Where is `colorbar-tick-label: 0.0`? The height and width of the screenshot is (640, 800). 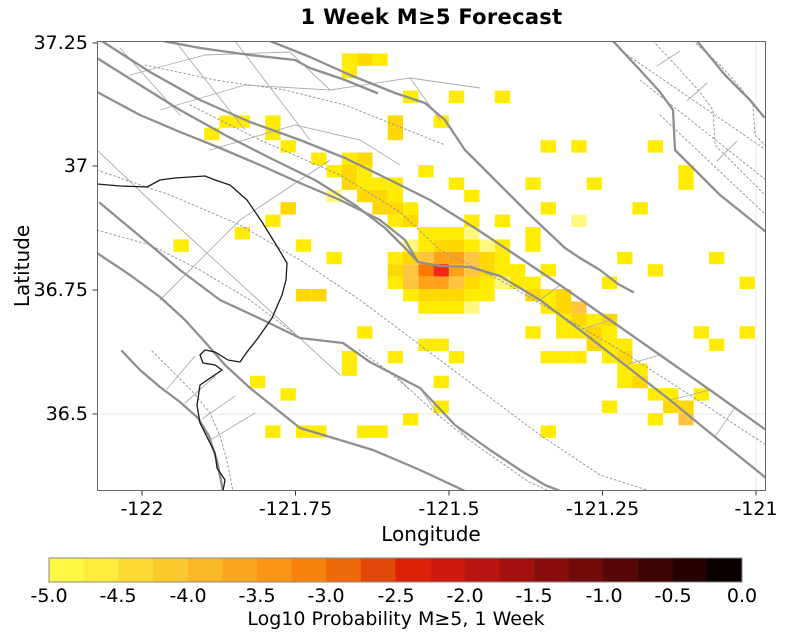
colorbar-tick-label: 0.0 is located at coordinates (742, 596).